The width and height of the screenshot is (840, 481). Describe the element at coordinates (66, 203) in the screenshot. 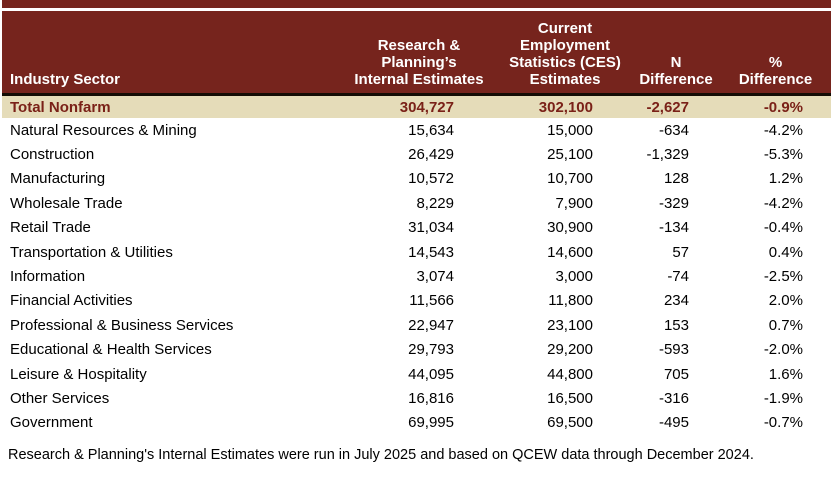

I see `cell-sector: Wholesale Trade` at that location.